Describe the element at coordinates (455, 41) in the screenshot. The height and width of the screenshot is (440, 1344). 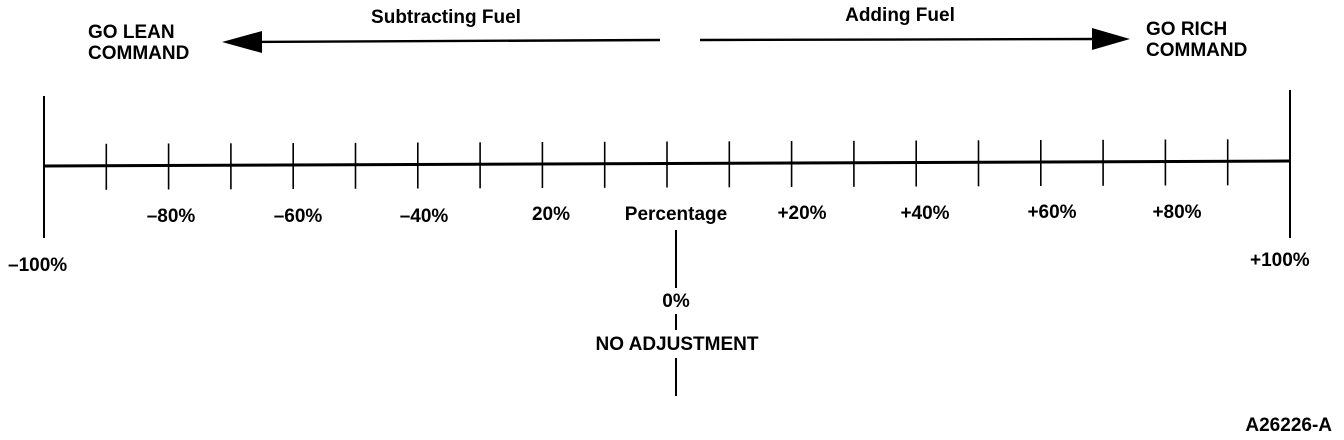
I see `subtracting-fuel-arrow-line` at that location.